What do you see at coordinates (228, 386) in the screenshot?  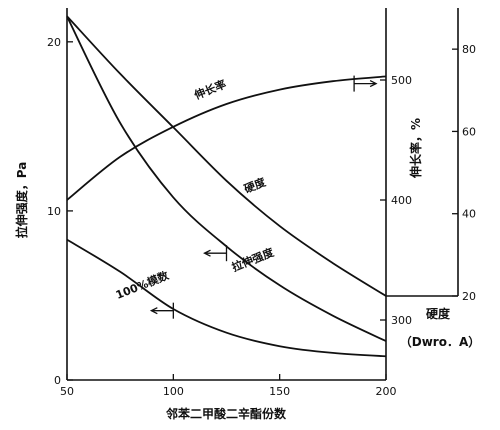 I see `x-ticks: 50 100 150 200` at bounding box center [228, 386].